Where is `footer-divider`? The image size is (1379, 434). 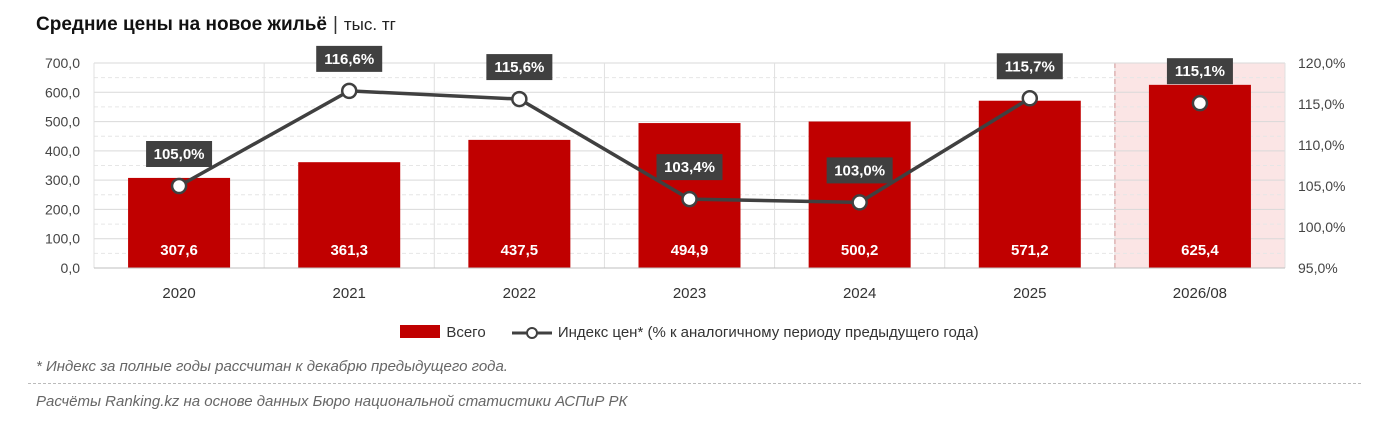 footer-divider is located at coordinates (694, 383).